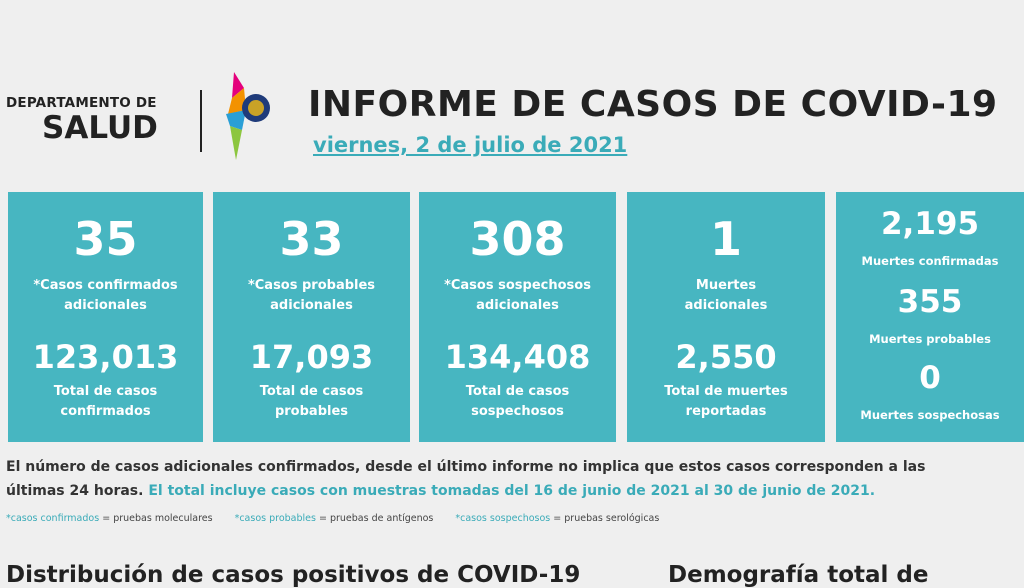 The width and height of the screenshot is (1024, 588). Describe the element at coordinates (930, 415) in the screenshot. I see `death-label: Muertes sospechosas` at that location.